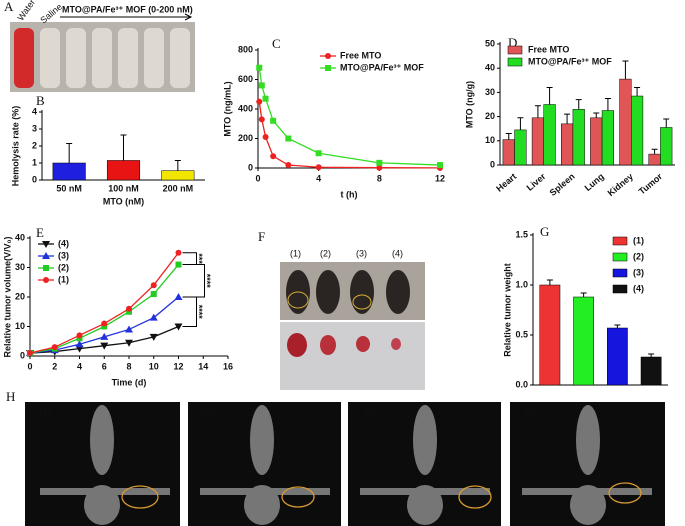 This screenshot has height=526, width=685. What do you see at coordinates (370, 411) in the screenshot?
I see `photo-label: (3)` at bounding box center [370, 411].